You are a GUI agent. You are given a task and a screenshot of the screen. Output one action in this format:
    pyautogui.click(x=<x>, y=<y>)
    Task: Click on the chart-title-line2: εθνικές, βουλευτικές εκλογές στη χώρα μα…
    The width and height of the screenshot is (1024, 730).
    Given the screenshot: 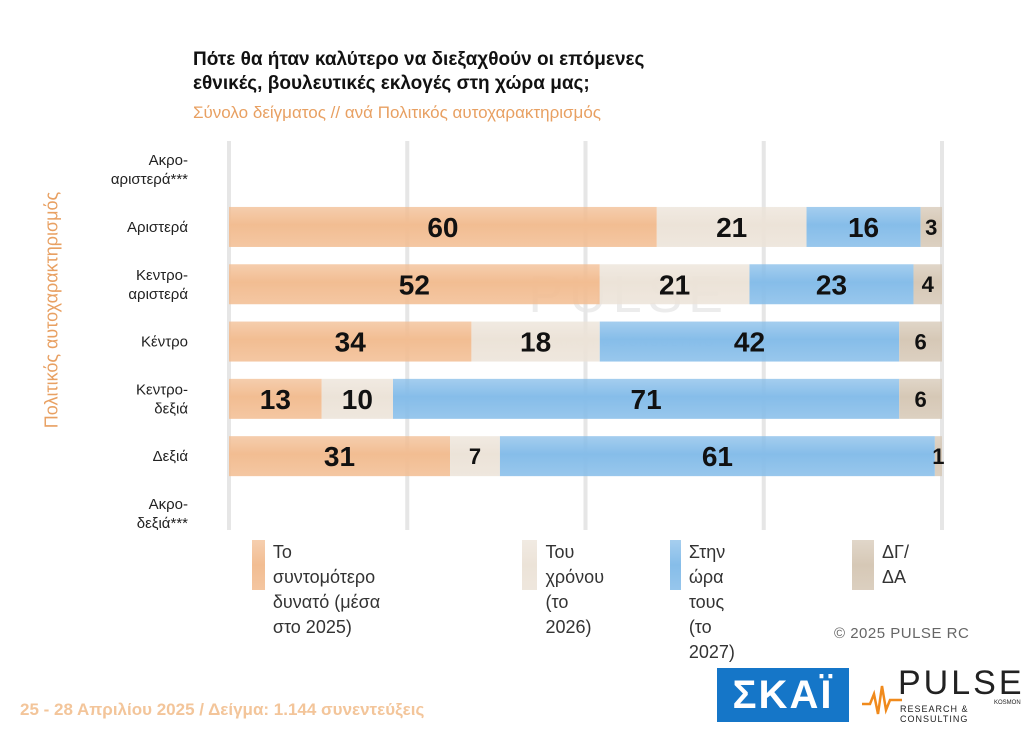 What is the action you would take?
    pyautogui.click(x=391, y=83)
    